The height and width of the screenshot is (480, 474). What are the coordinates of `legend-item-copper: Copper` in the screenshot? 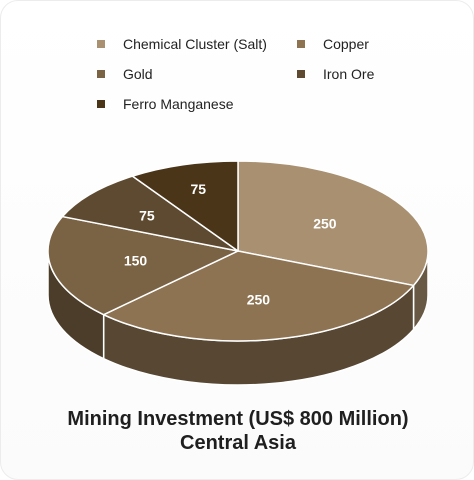 It's located at (357, 44).